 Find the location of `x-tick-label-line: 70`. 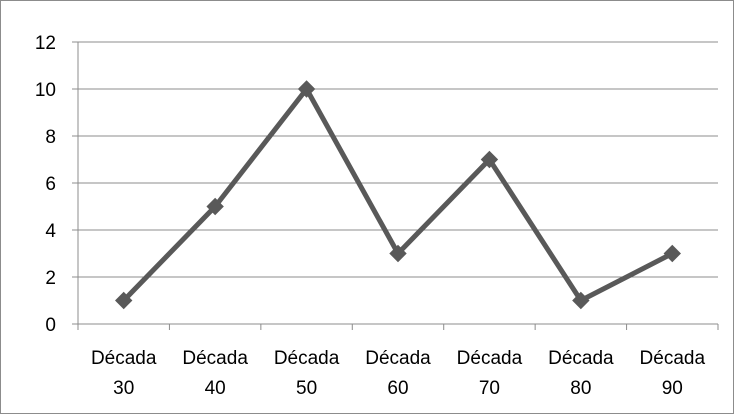

x-tick-label-line: 70 is located at coordinates (489, 388).